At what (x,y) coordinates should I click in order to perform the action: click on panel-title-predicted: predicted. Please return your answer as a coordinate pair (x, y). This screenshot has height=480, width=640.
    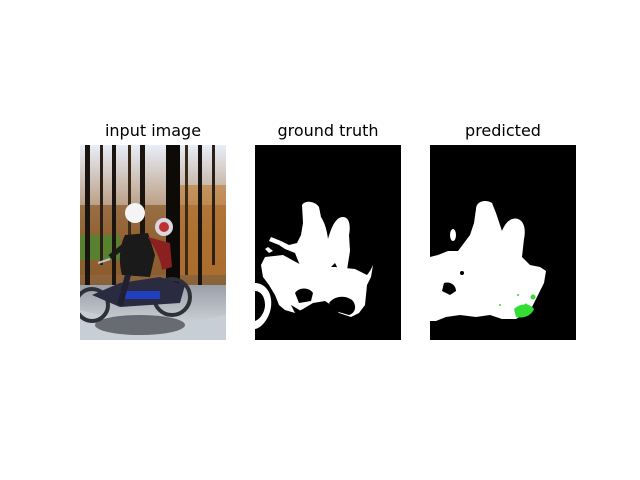
    Looking at the image, I should click on (503, 130).